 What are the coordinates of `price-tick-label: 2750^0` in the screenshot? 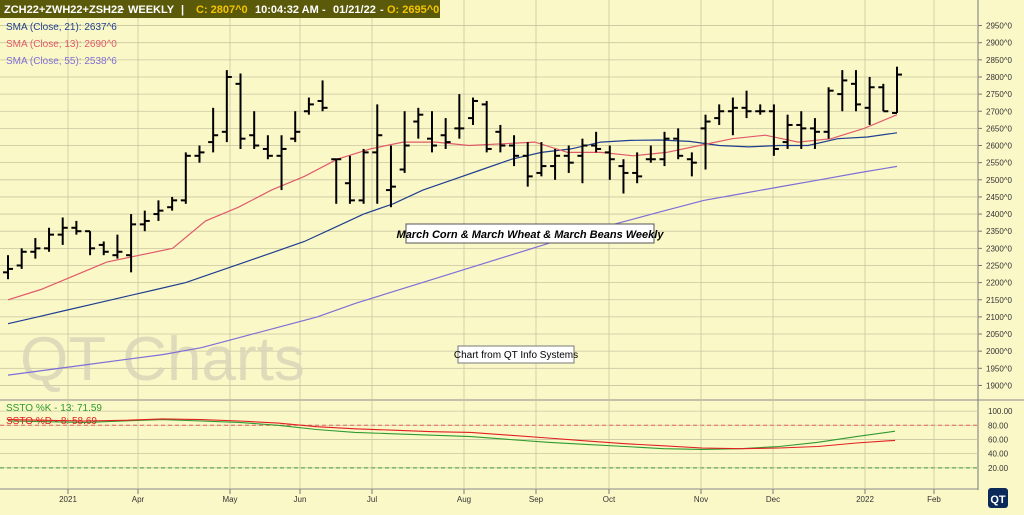 It's located at (999, 94).